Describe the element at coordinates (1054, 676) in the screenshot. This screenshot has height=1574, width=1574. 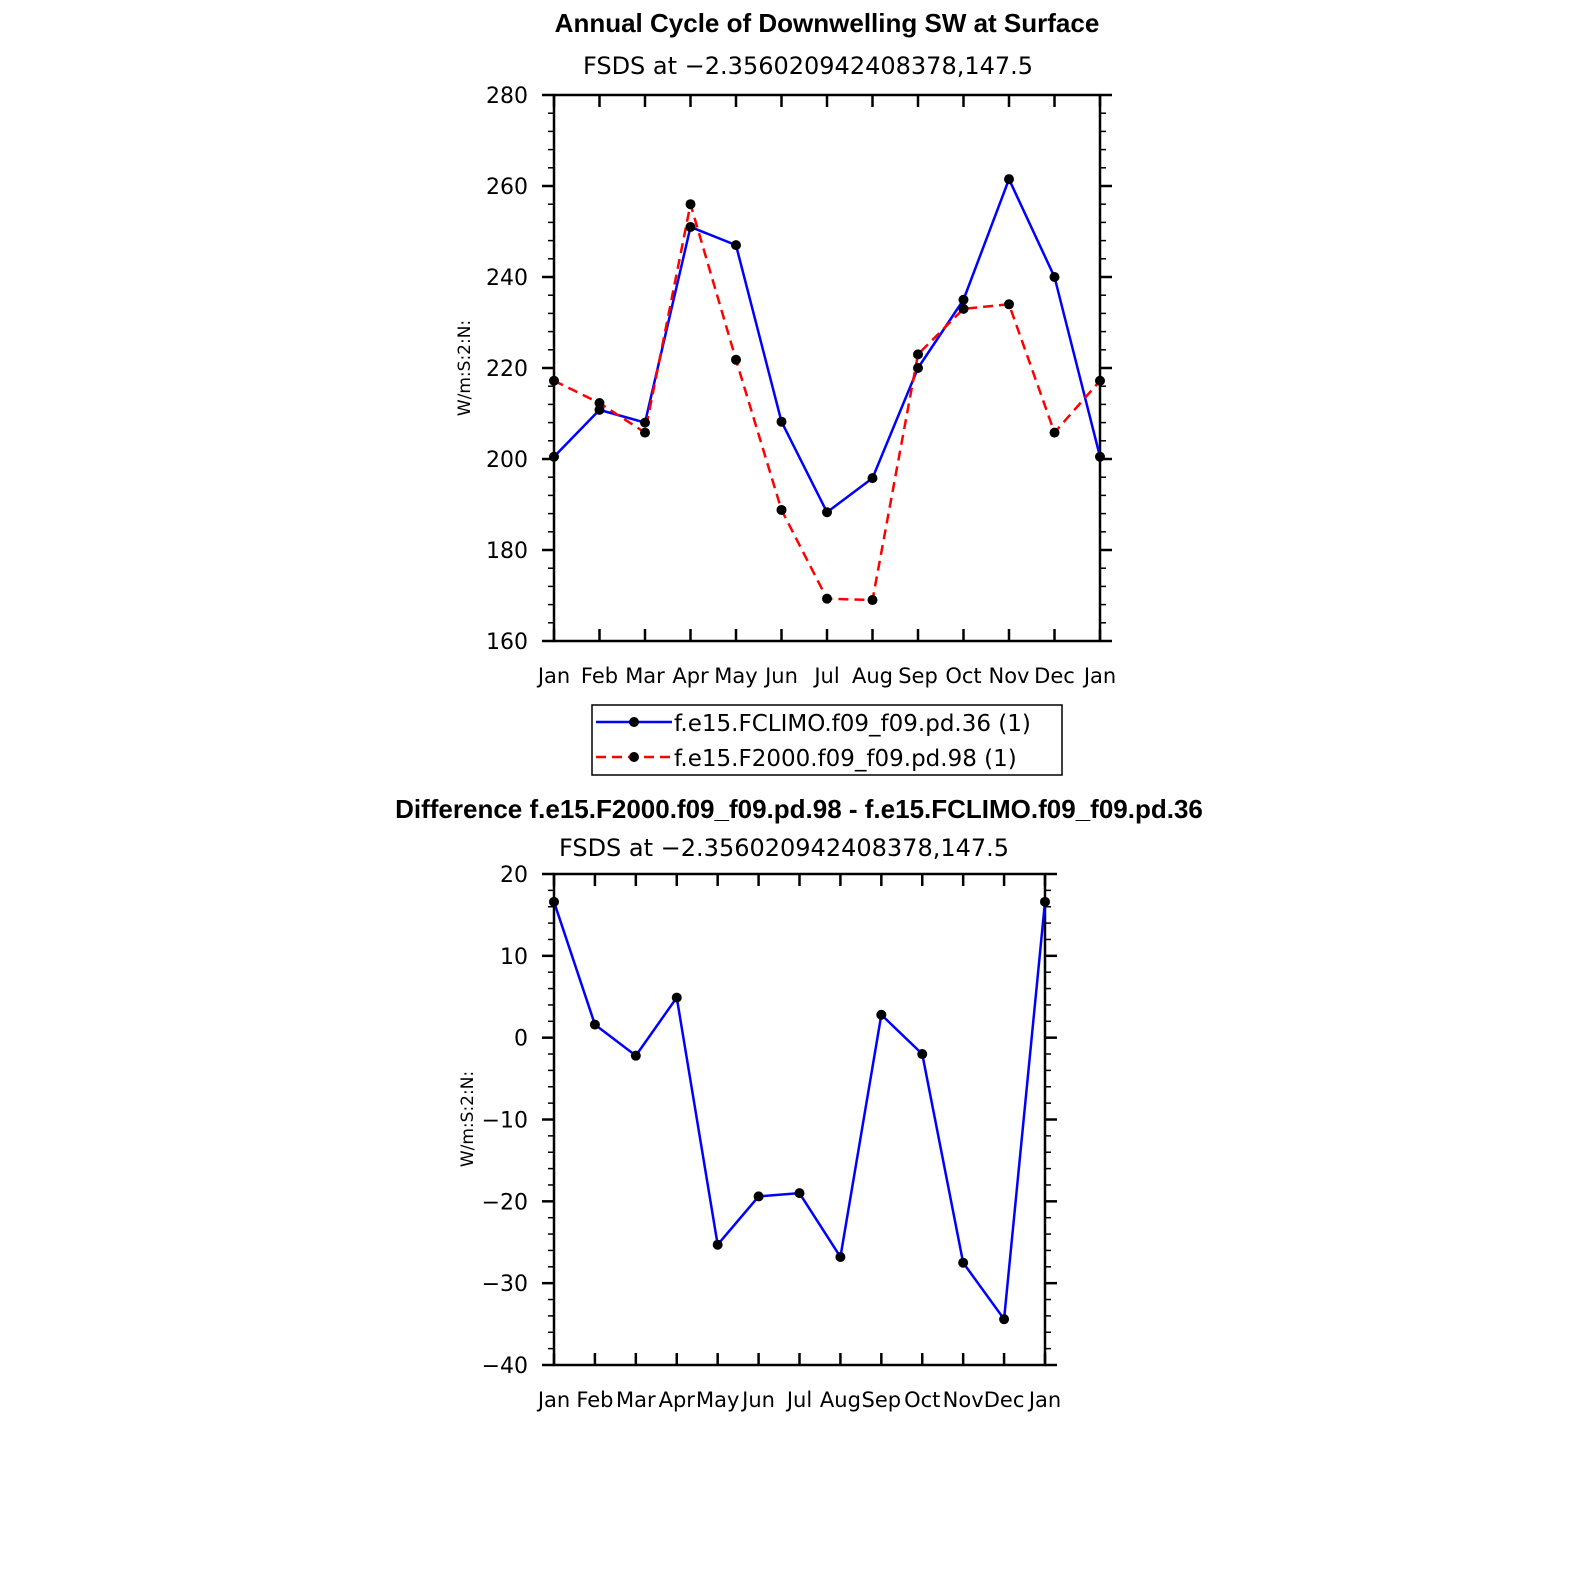
I see `chart-top-xtick-label: Dec` at that location.